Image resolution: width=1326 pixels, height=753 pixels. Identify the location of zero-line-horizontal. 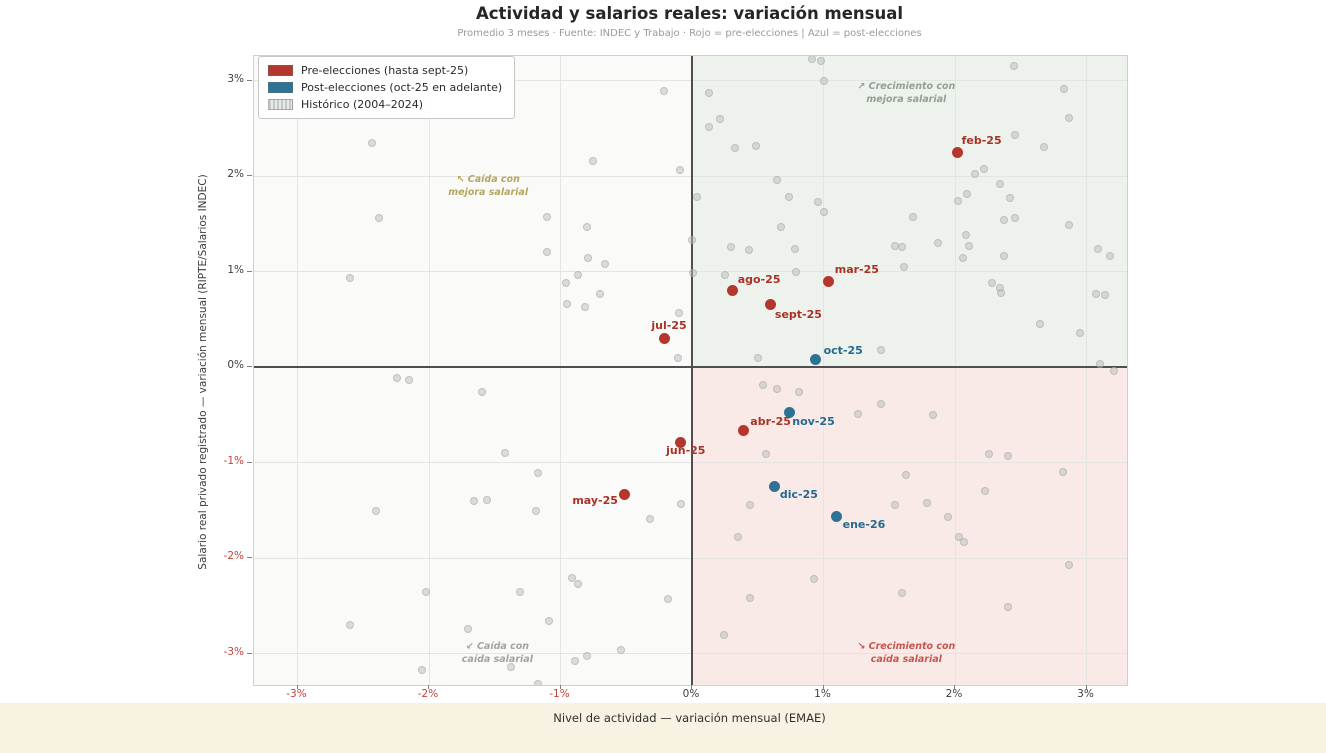
(690, 367).